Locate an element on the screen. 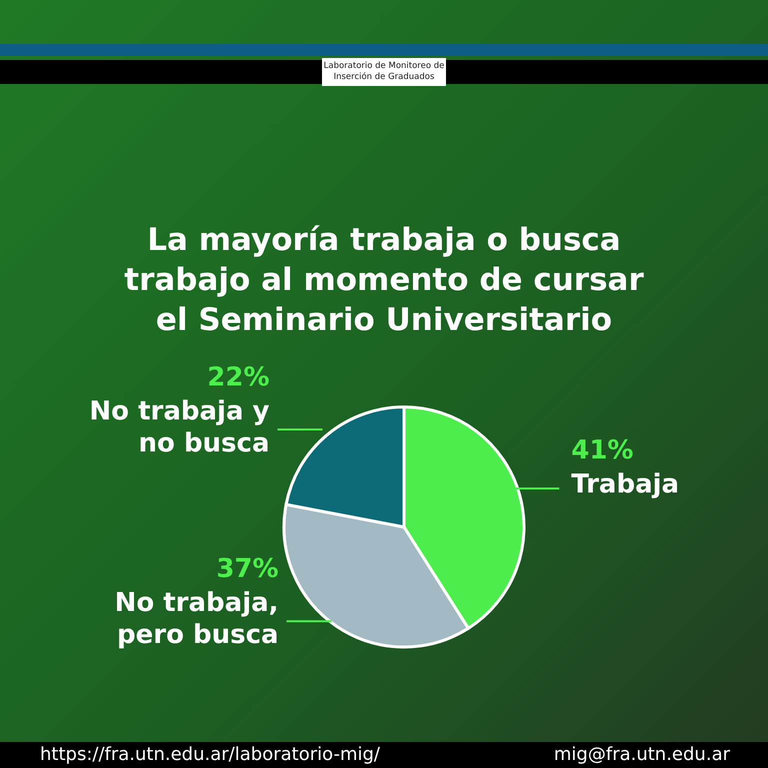 Image resolution: width=768 pixels, height=768 pixels. text: Laboratorio de Monitoreo de Inserción de Graduados is located at coordinates (384, 72).